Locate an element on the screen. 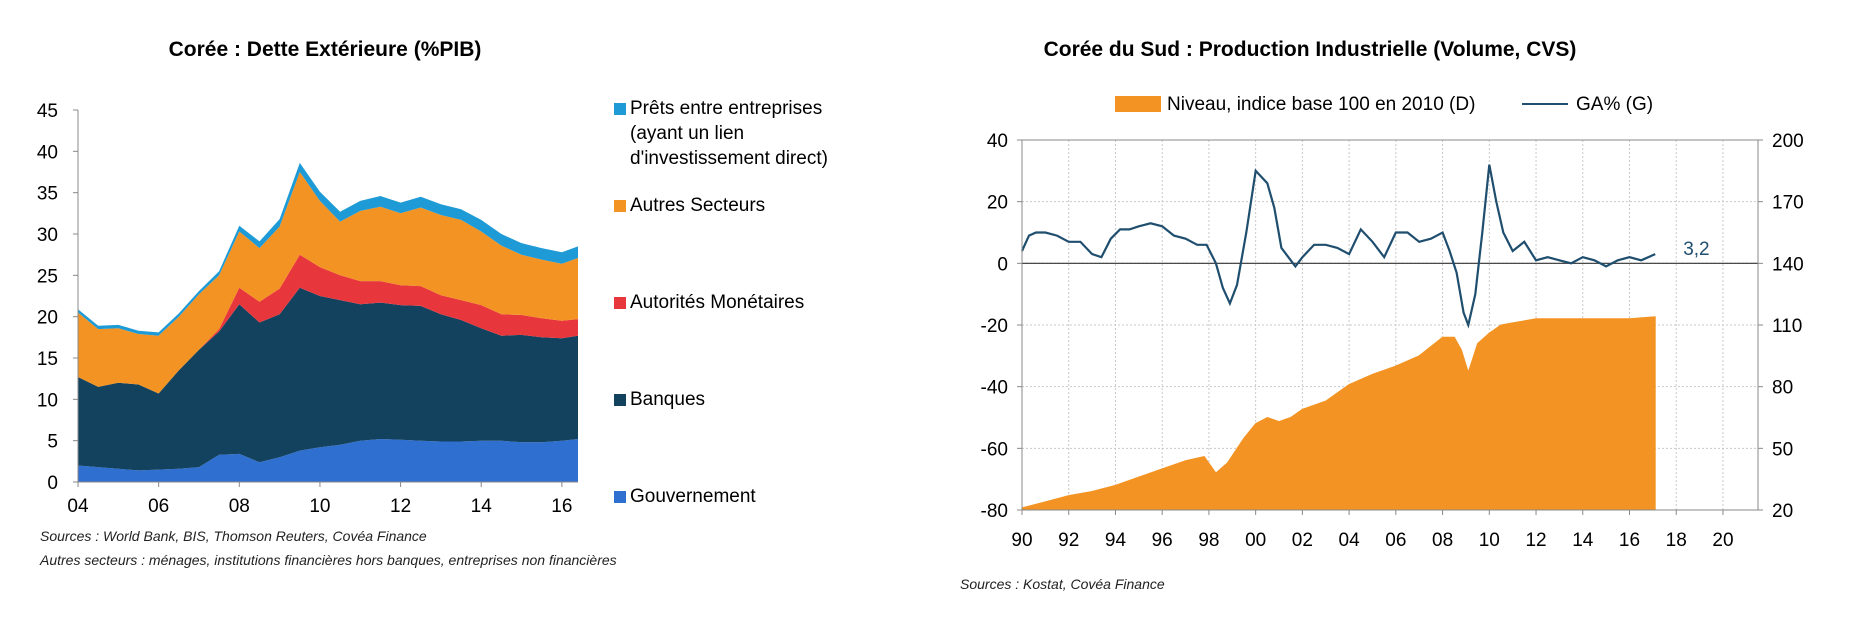 Image resolution: width=1868 pixels, height=620 pixels. chart2-xtick-label: 92 is located at coordinates (1068, 540).